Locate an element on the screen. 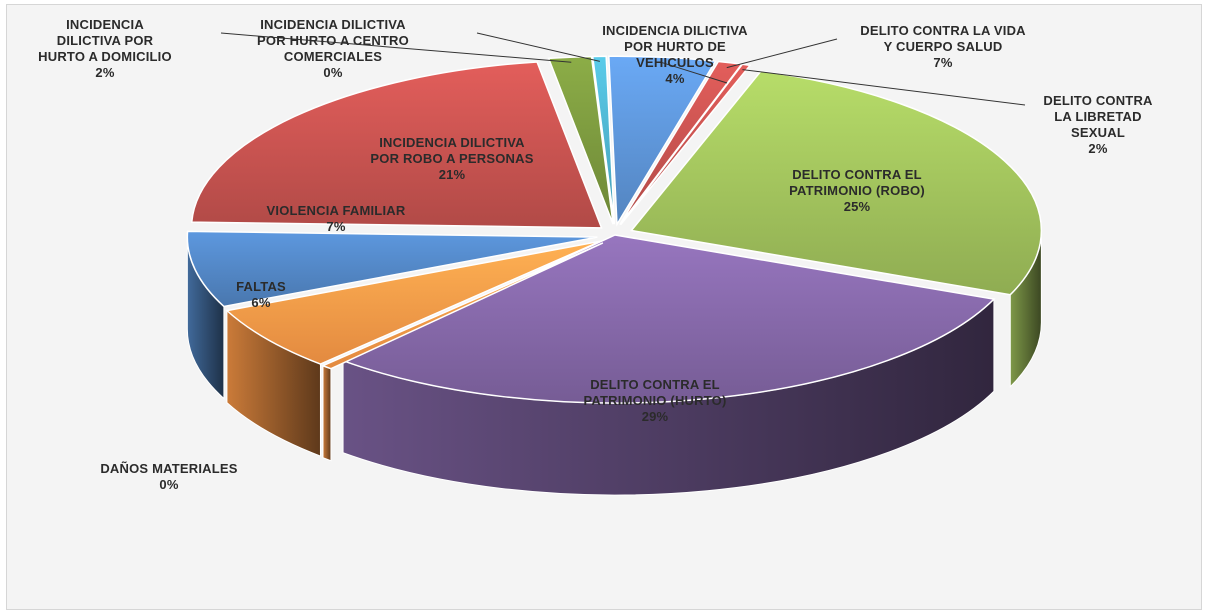 Image resolution: width=1209 pixels, height=616 pixels. label-sexual: DELITO CONTRA LA LIBRETAD SEXUAL 2% is located at coordinates (1098, 125).